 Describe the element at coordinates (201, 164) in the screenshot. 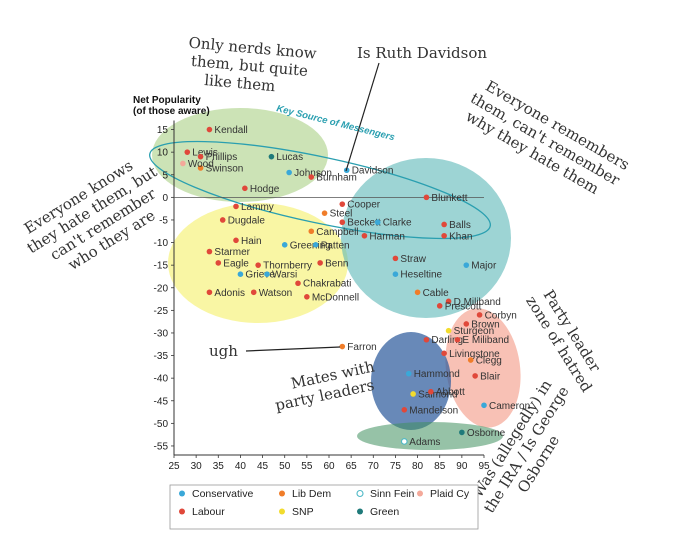

I see `point-label: Wood` at that location.